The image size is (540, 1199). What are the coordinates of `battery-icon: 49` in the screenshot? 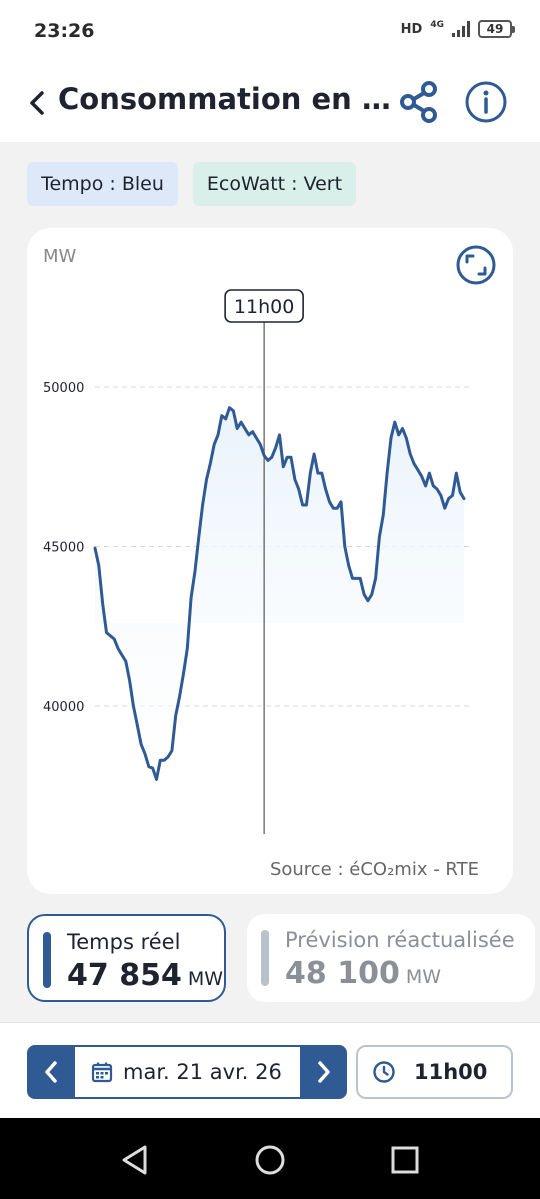 It's located at (496, 29).